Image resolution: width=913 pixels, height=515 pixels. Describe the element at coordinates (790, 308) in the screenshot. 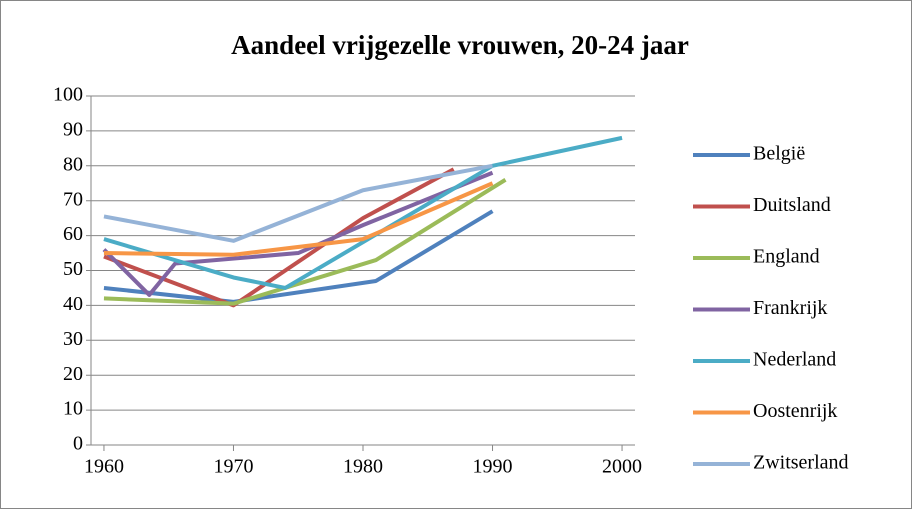

I see `legend-label: Frankrijk` at that location.